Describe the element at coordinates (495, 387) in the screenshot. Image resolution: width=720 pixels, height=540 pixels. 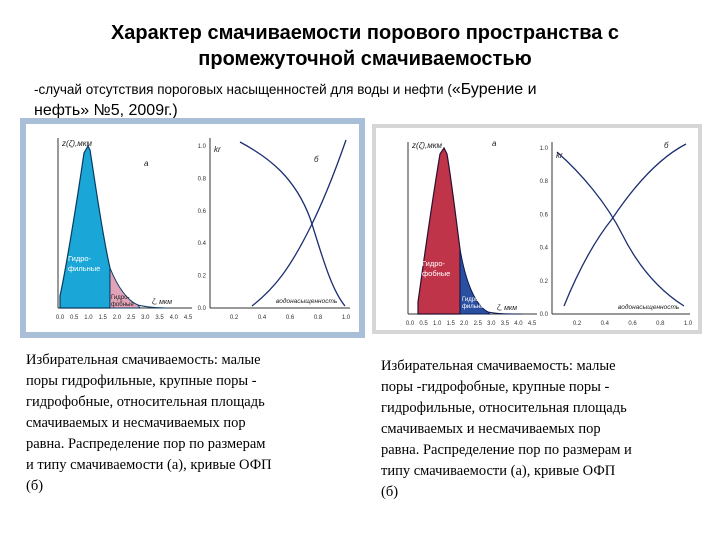
I see `caption-right-line: поры -гидрофобные, крупные поры -` at that location.